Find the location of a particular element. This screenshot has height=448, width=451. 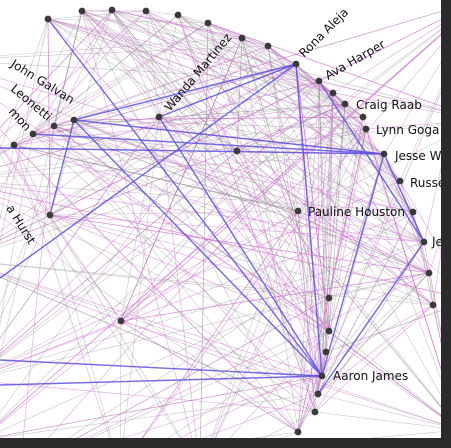

label-pauline-houston: Pauline Houston is located at coordinates (356, 212).